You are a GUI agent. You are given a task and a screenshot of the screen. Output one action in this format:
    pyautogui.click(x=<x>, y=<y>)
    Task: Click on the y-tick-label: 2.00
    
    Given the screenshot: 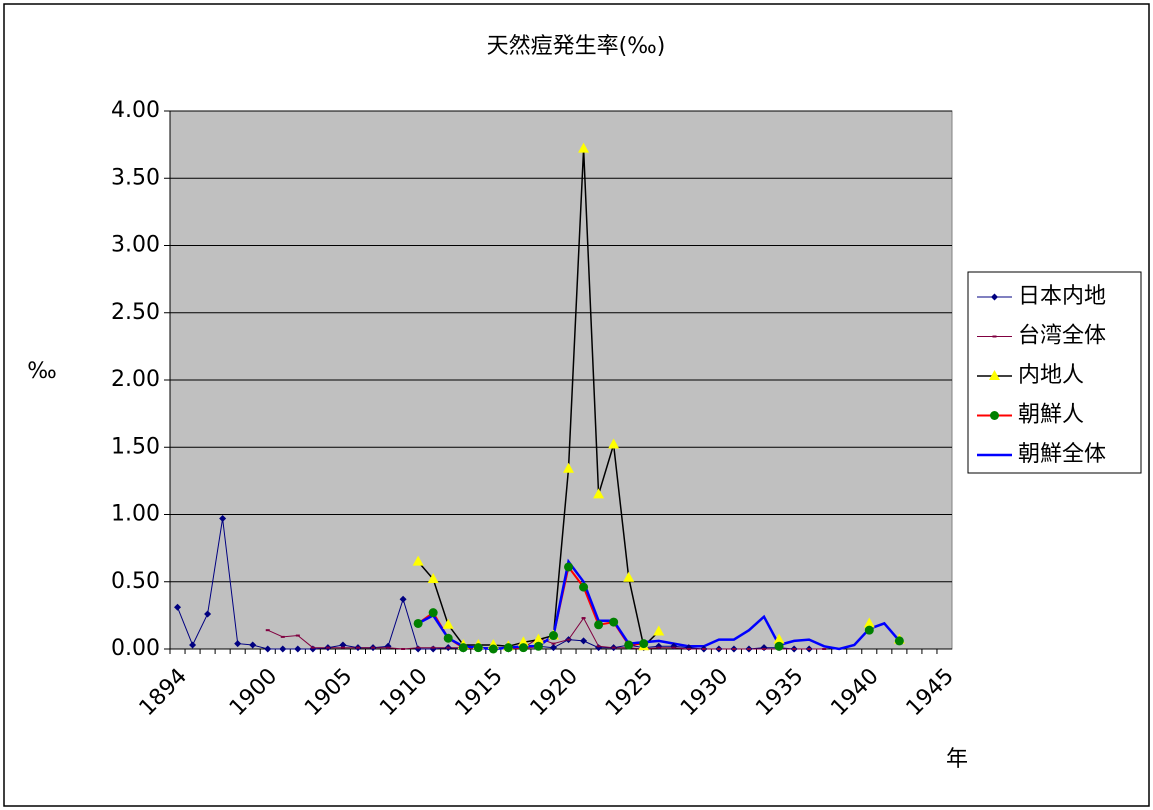 What is the action you would take?
    pyautogui.click(x=135, y=379)
    